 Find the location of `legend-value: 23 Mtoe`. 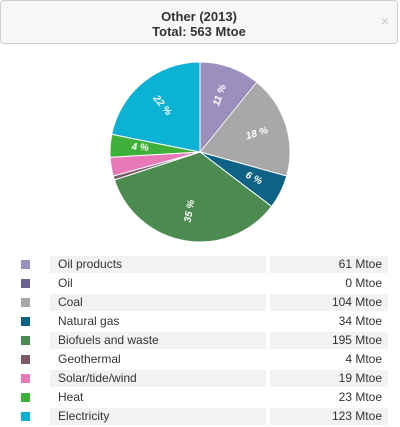

legend-value: 23 Mtoe is located at coordinates (360, 397).